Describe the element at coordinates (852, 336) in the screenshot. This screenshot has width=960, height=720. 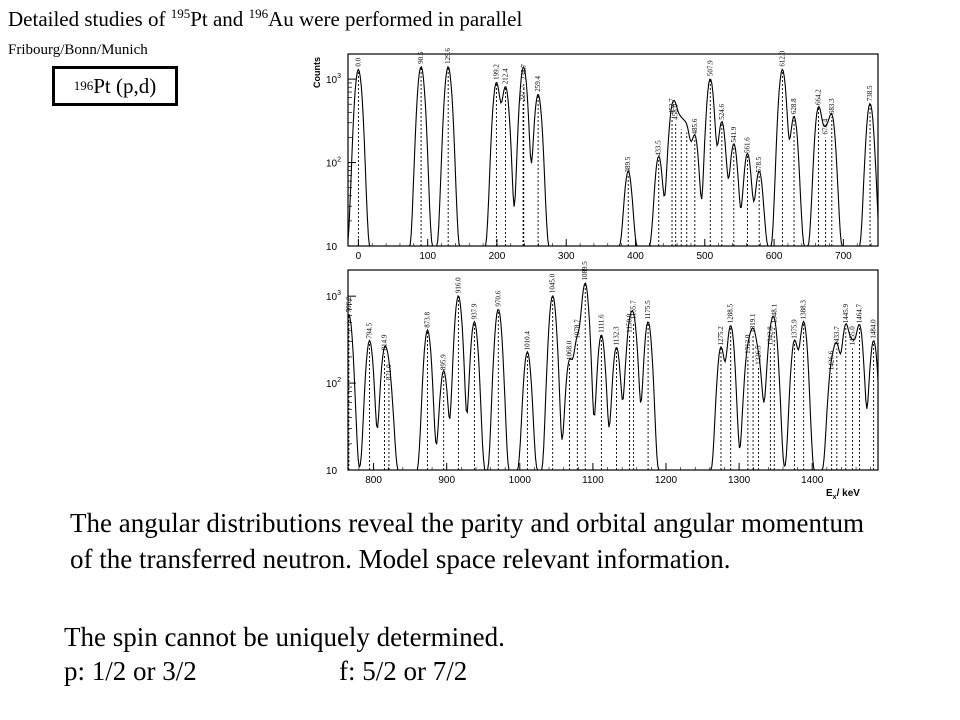
I see `peak-label: 1455.0` at that location.